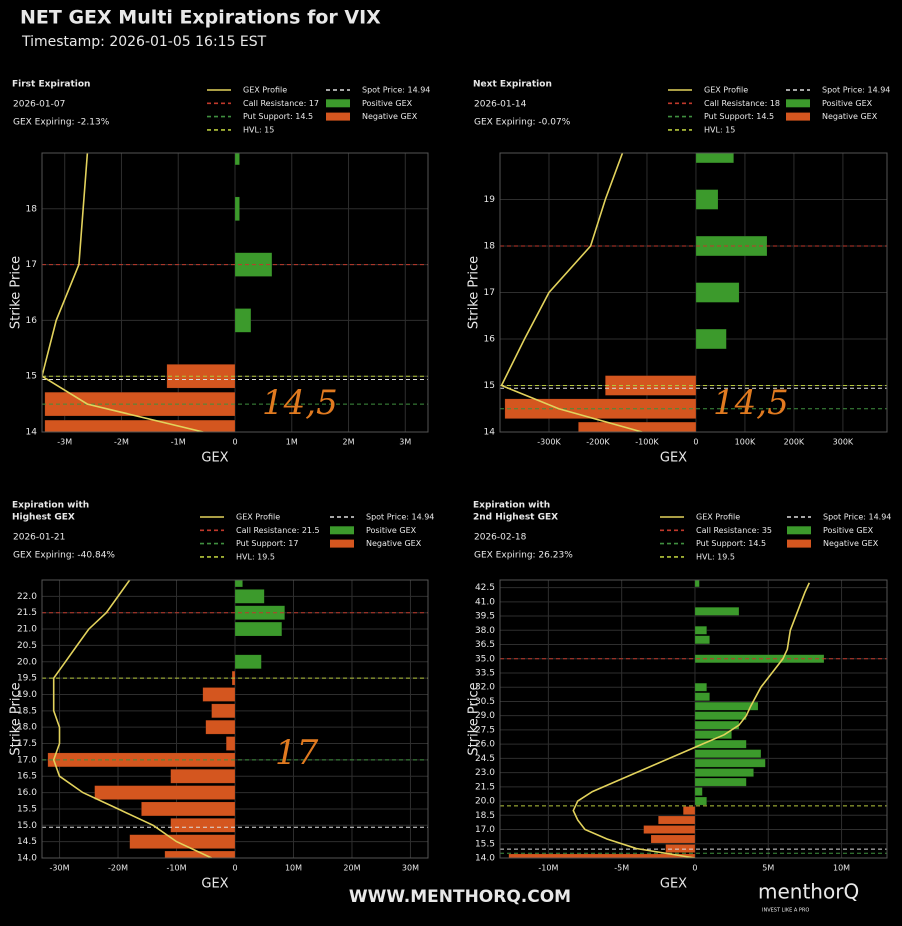 This screenshot has width=902, height=926. Describe the element at coordinates (27, 842) in the screenshot. I see `y-tick-label: 14.5` at that location.